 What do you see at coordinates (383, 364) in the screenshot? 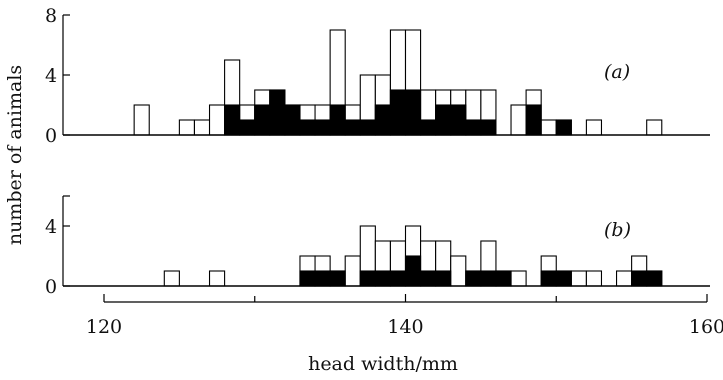
I see `x-axis-title: head width/mm` at bounding box center [383, 364].